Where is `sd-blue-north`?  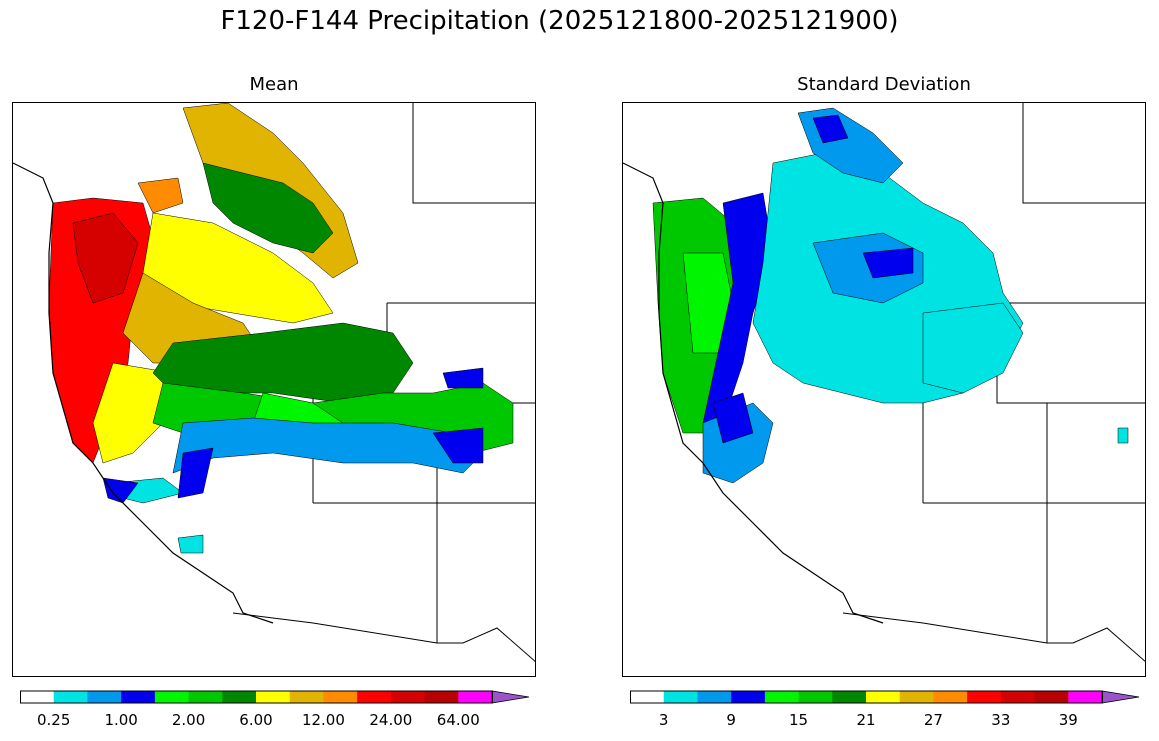 sd-blue-north is located at coordinates (830, 129).